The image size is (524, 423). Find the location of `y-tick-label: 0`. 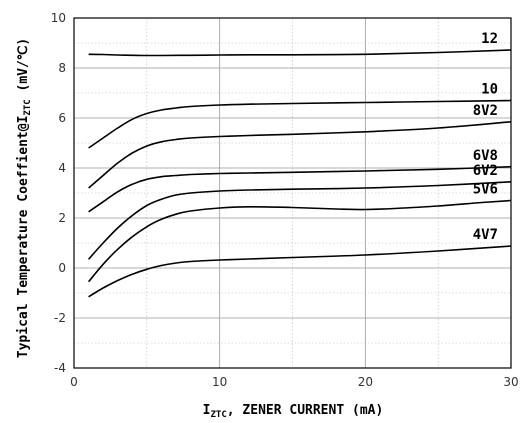

y-tick-label: 0 is located at coordinates (62, 268).